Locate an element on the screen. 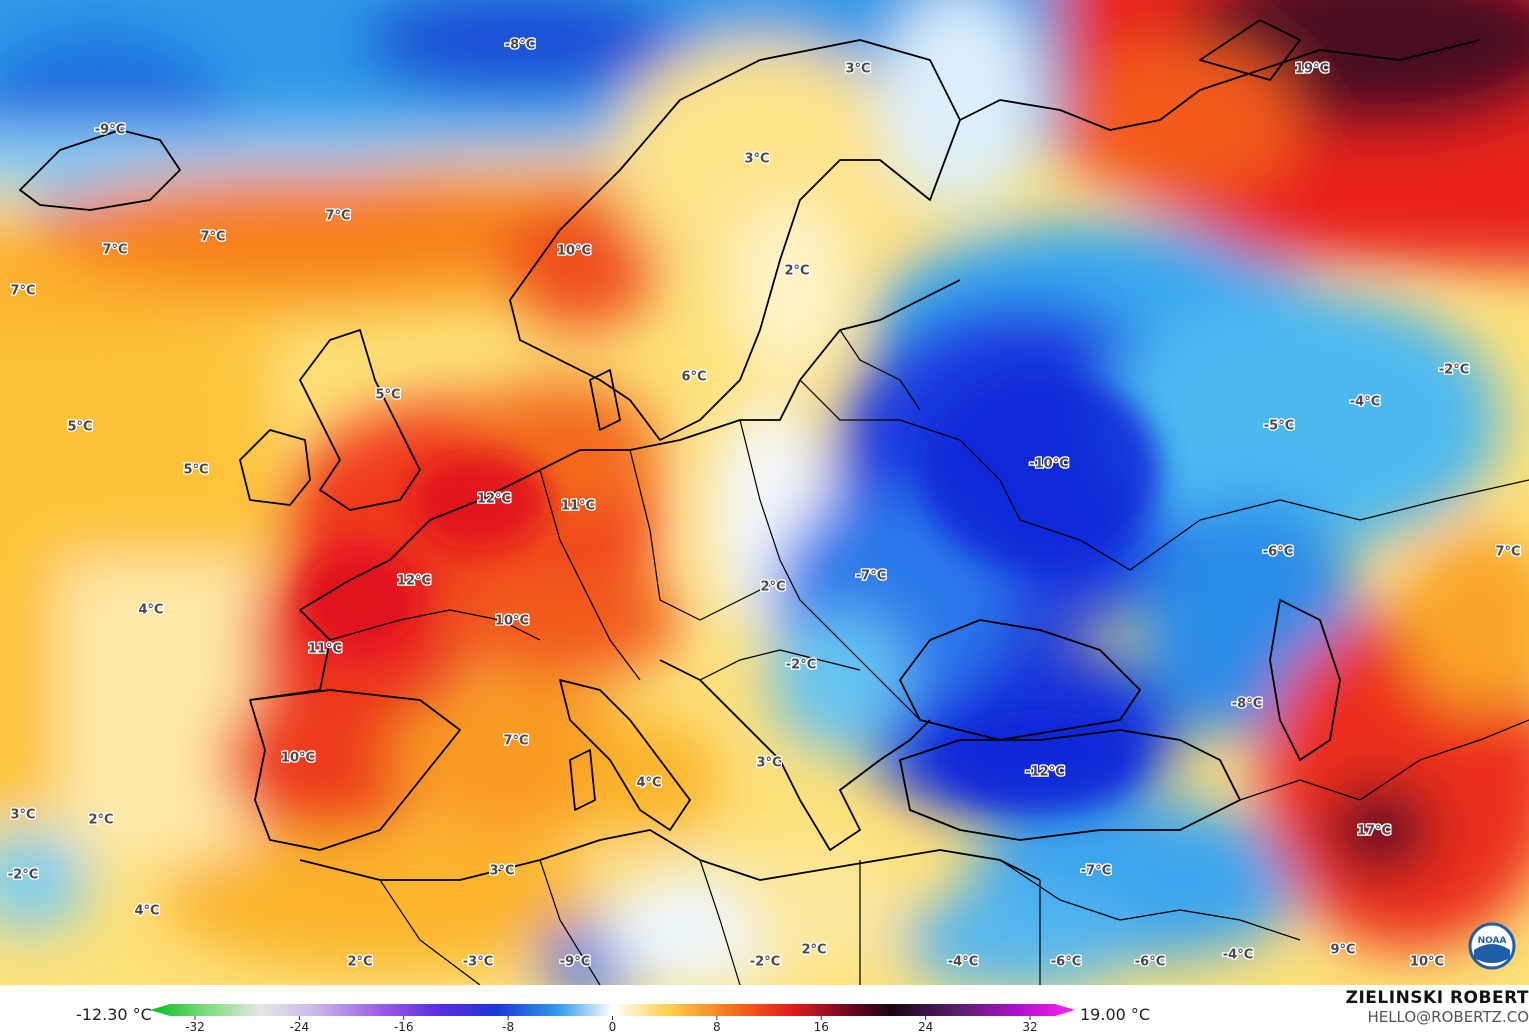  temperature-label: 19°C is located at coordinates (1312, 69).